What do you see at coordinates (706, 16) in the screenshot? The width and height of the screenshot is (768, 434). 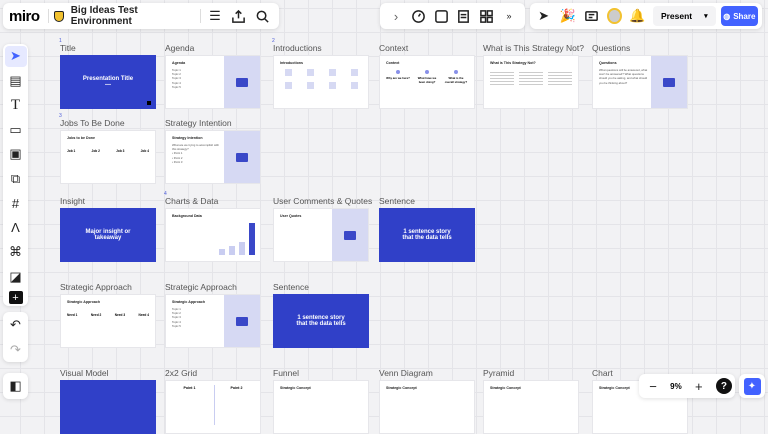 I see `chevron-down-icon: ▾` at bounding box center [706, 16].